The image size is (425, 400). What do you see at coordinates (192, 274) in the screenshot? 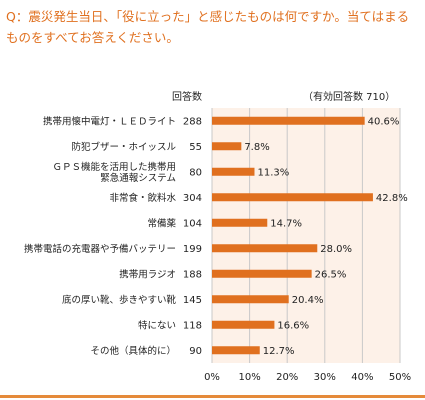
I see `count-label: 188` at bounding box center [192, 274].